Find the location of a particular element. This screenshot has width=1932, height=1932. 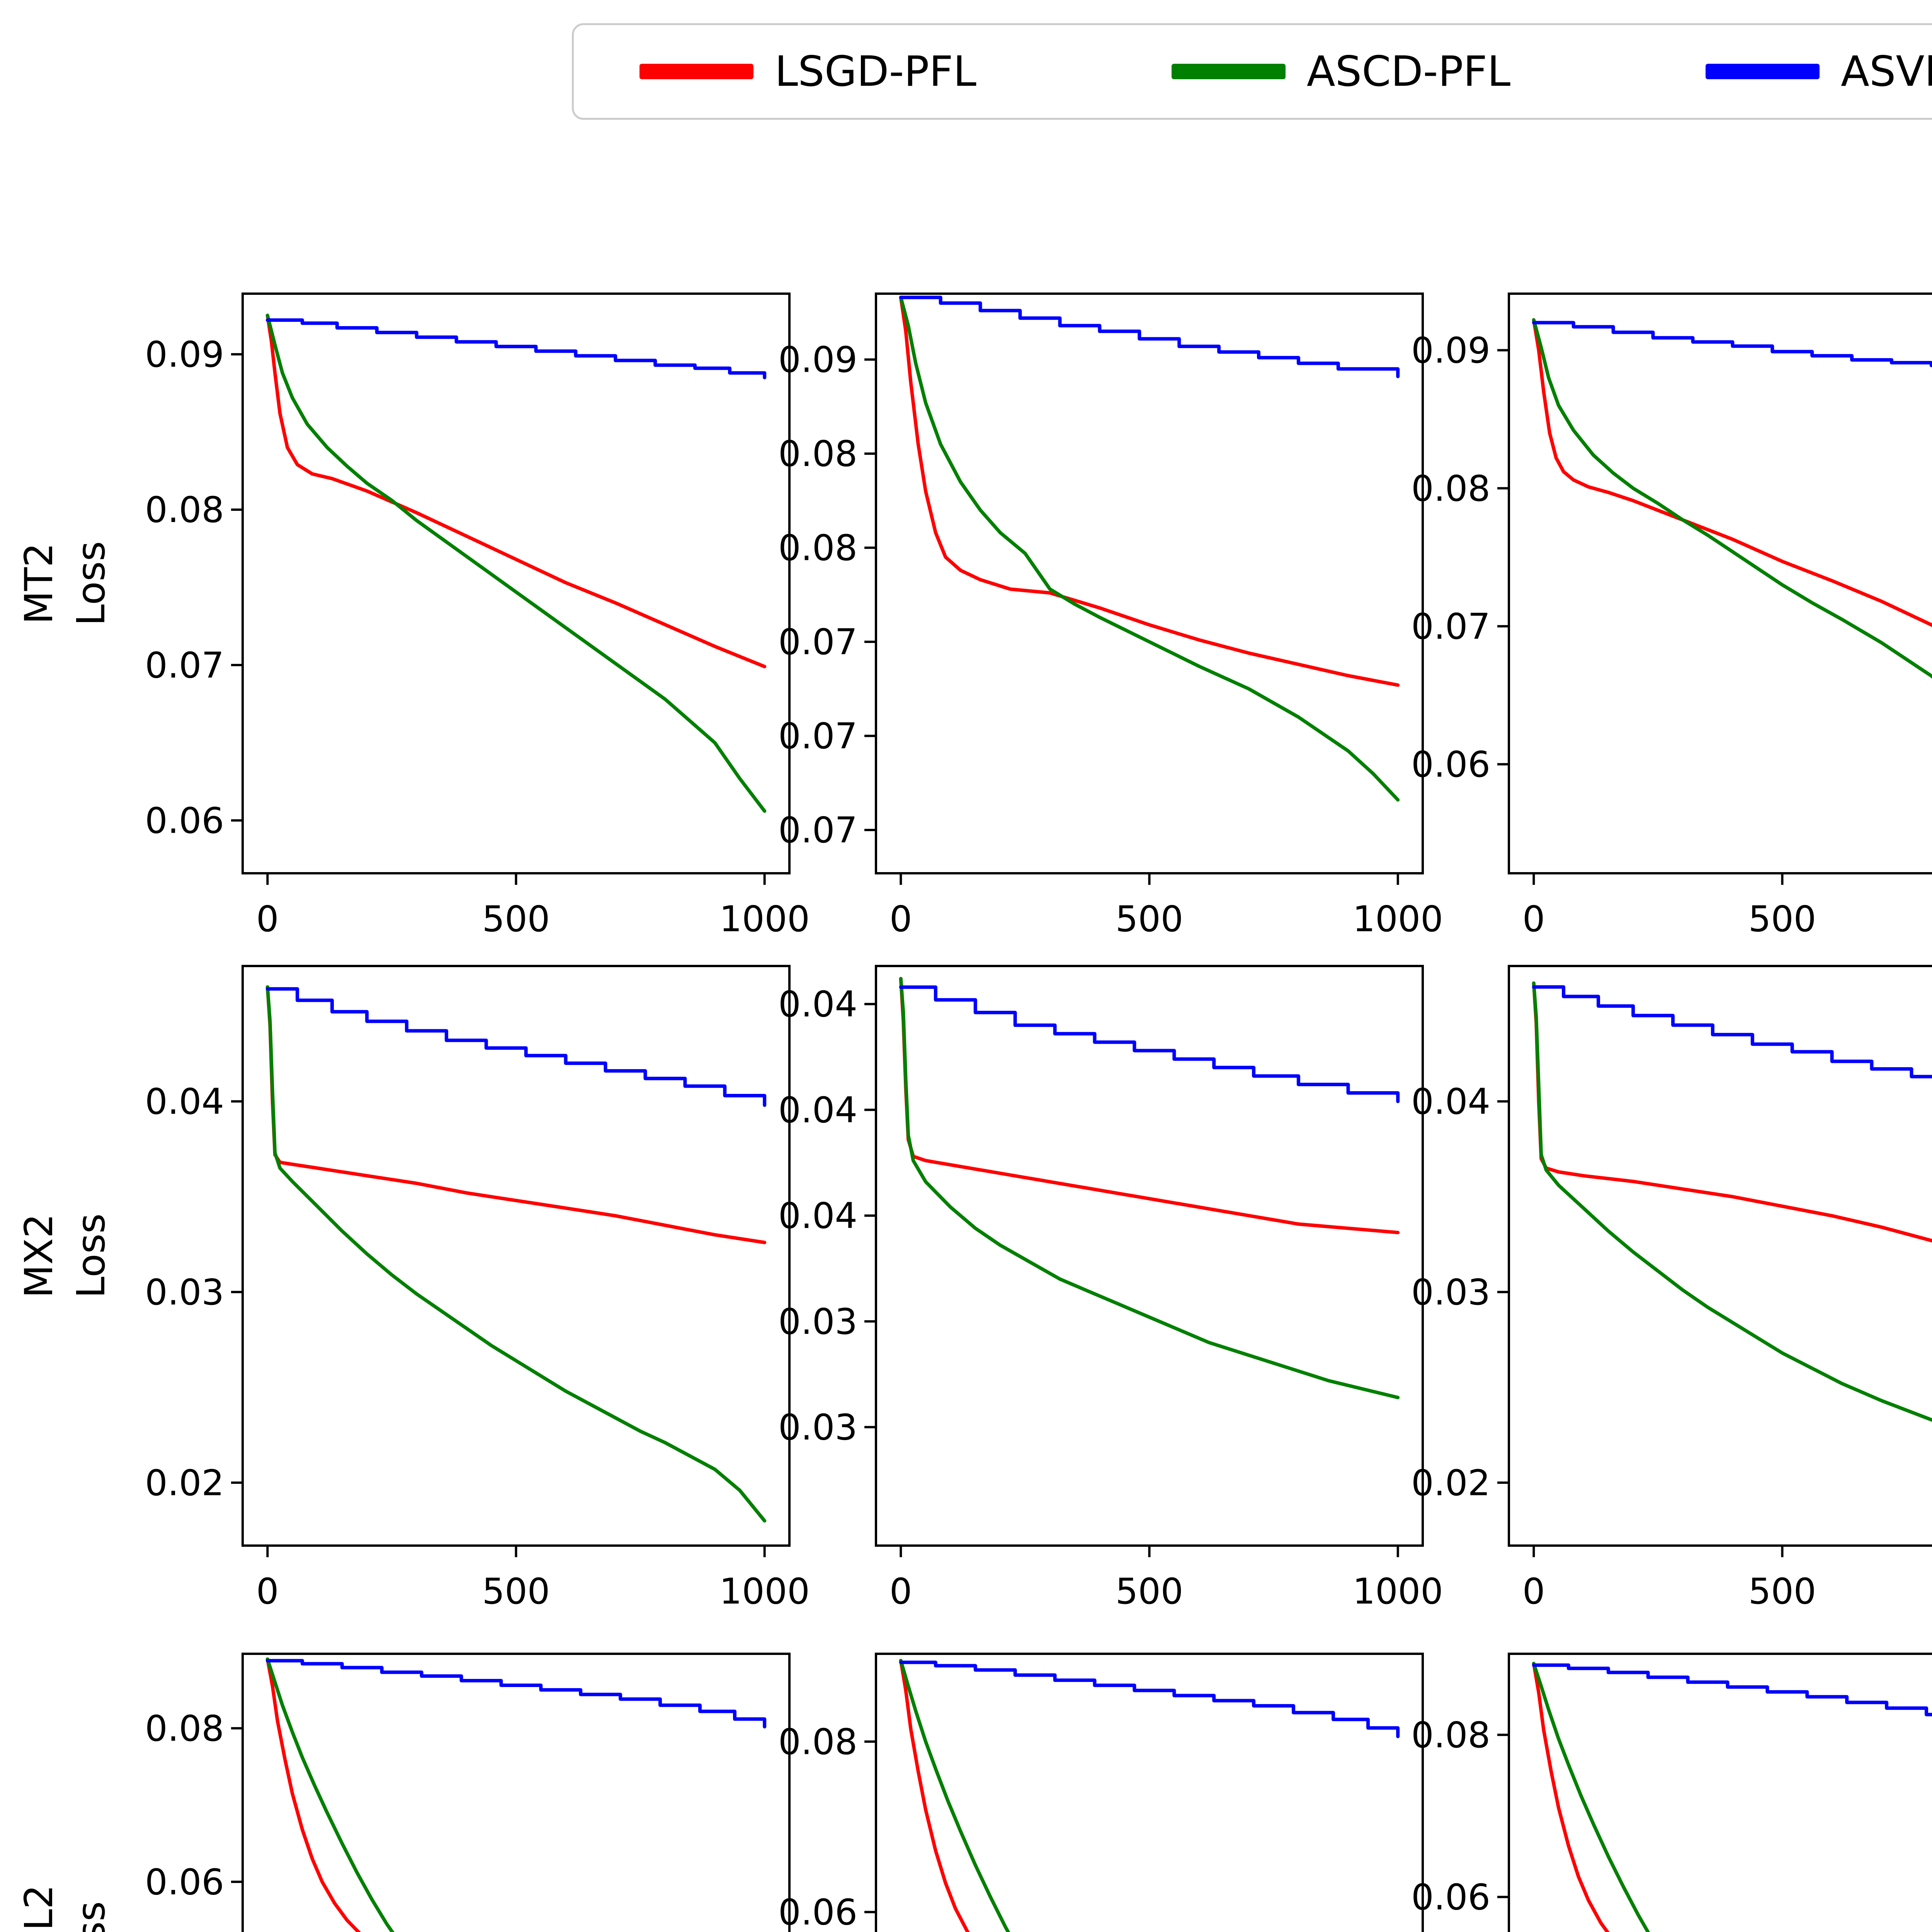

legend-line-swatch-red is located at coordinates (696, 71).